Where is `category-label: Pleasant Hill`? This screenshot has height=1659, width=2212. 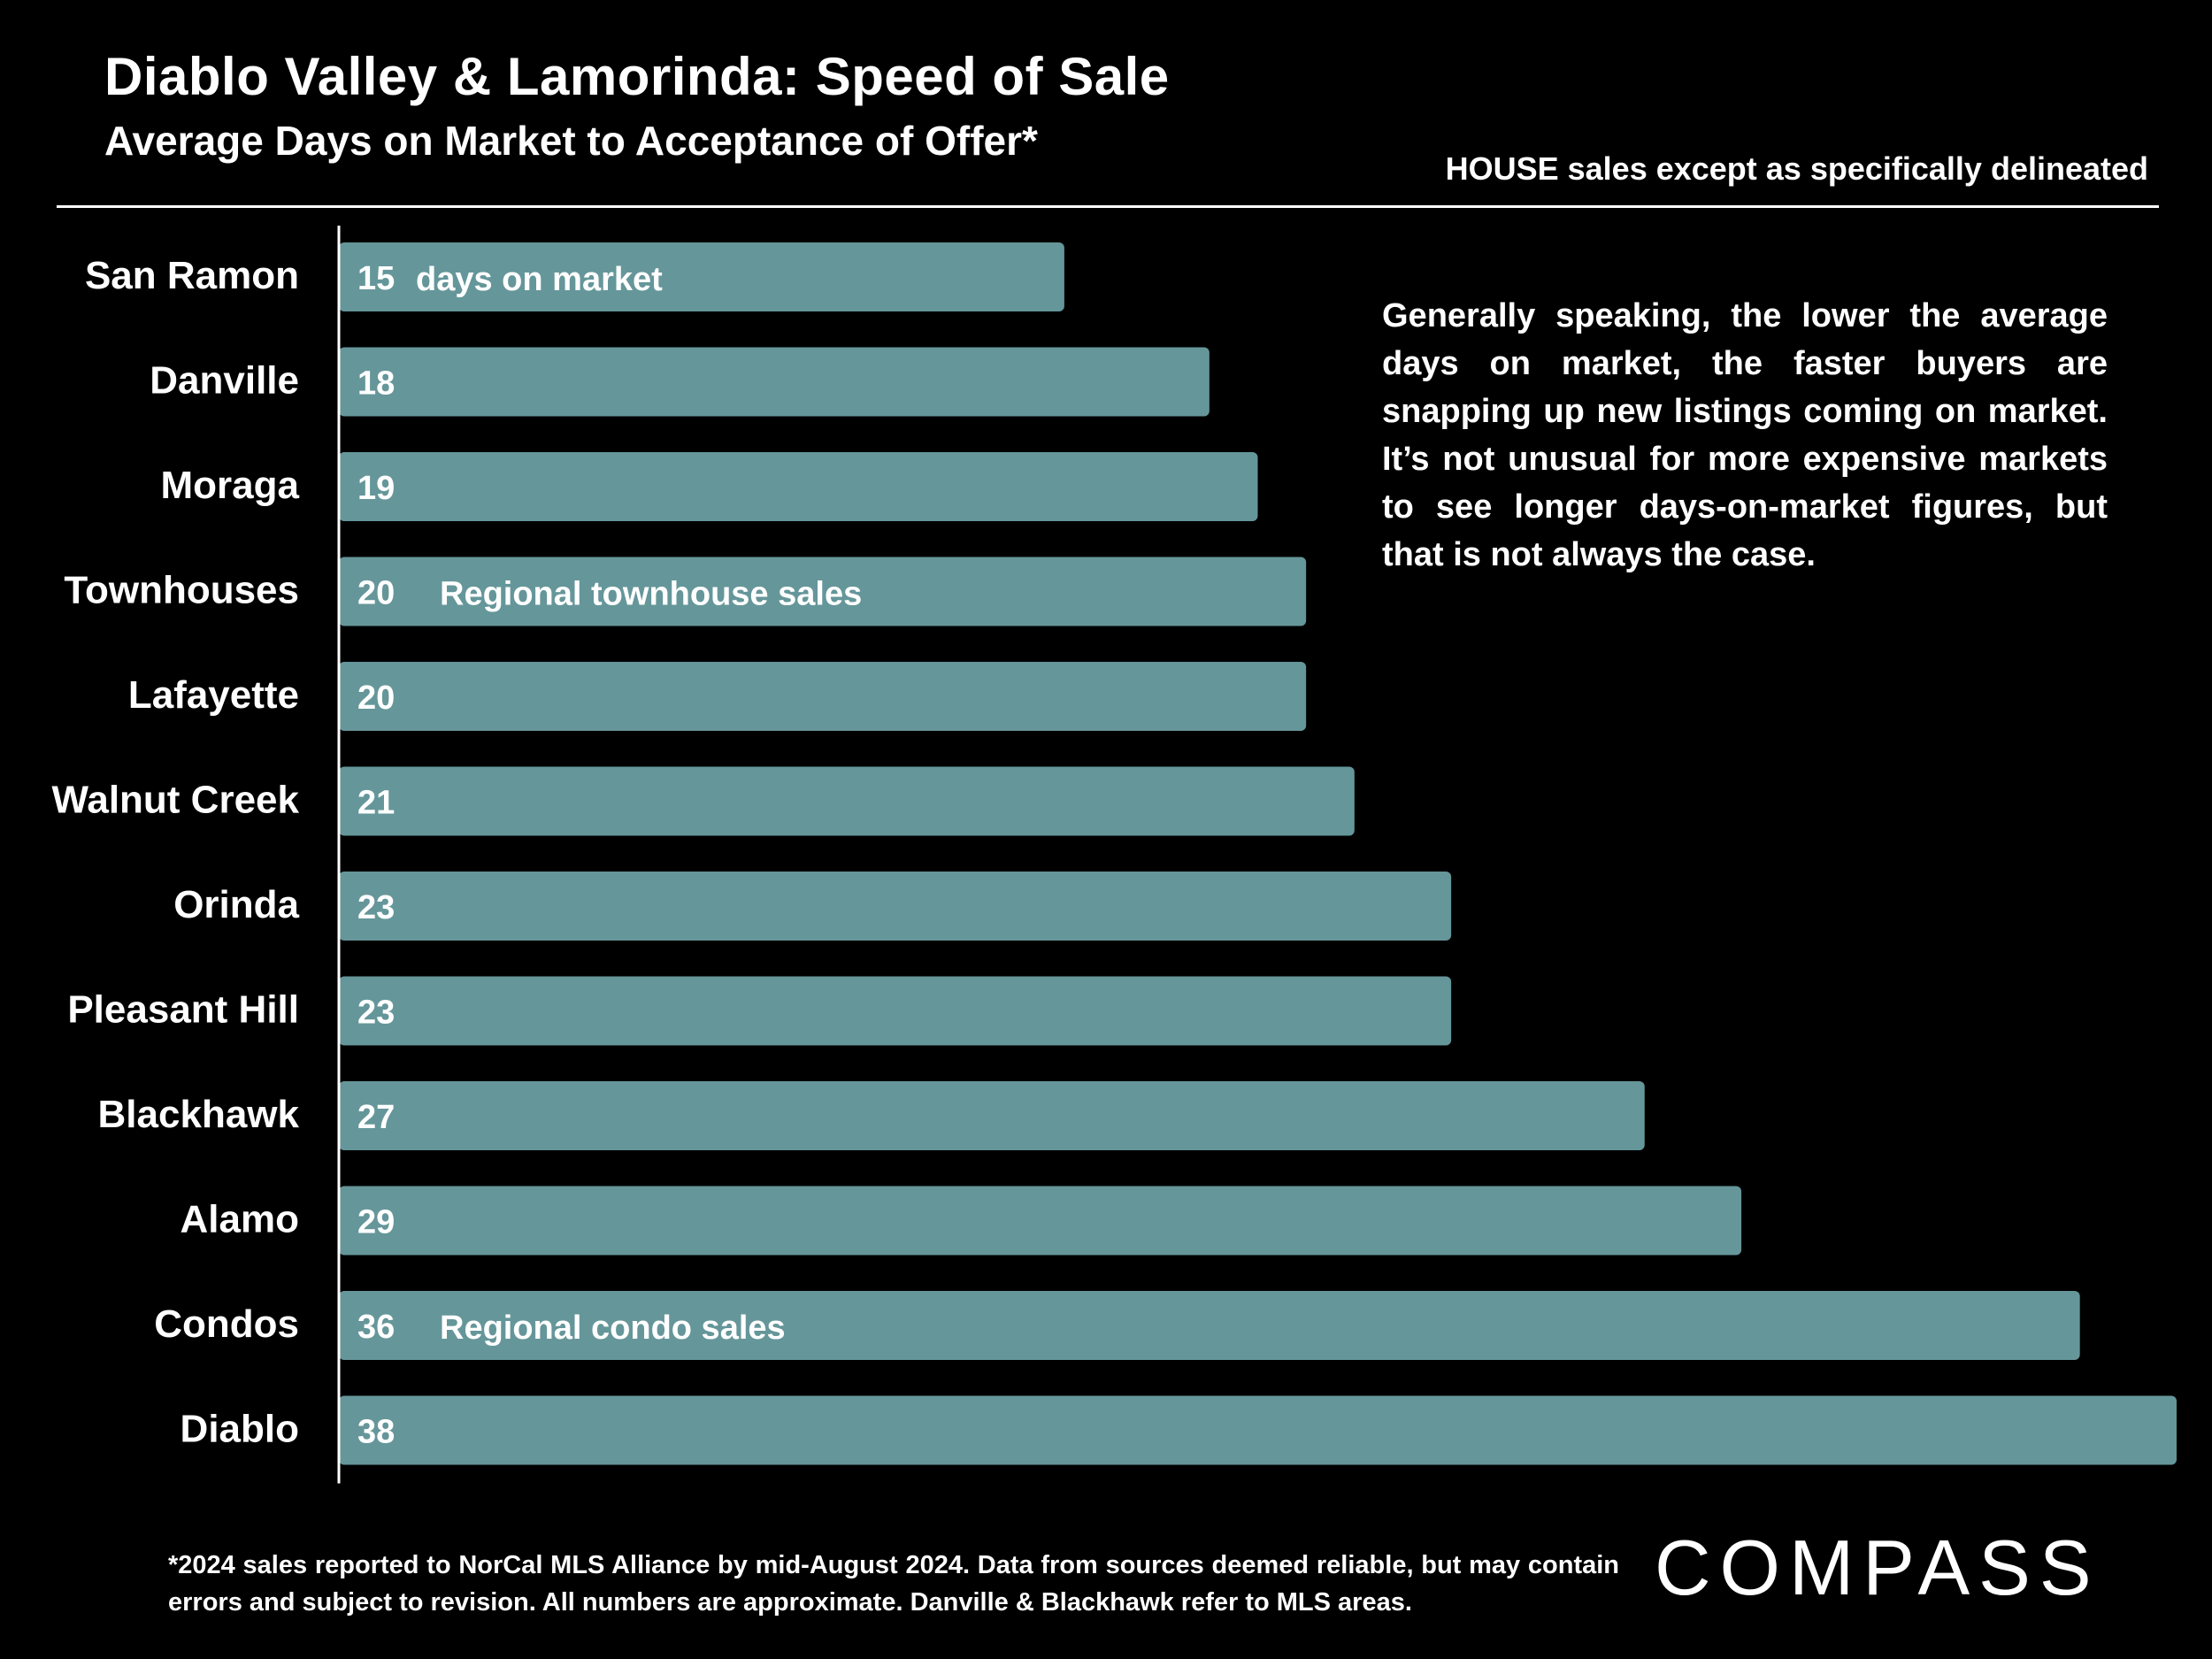 category-label: Pleasant Hill is located at coordinates (183, 1010).